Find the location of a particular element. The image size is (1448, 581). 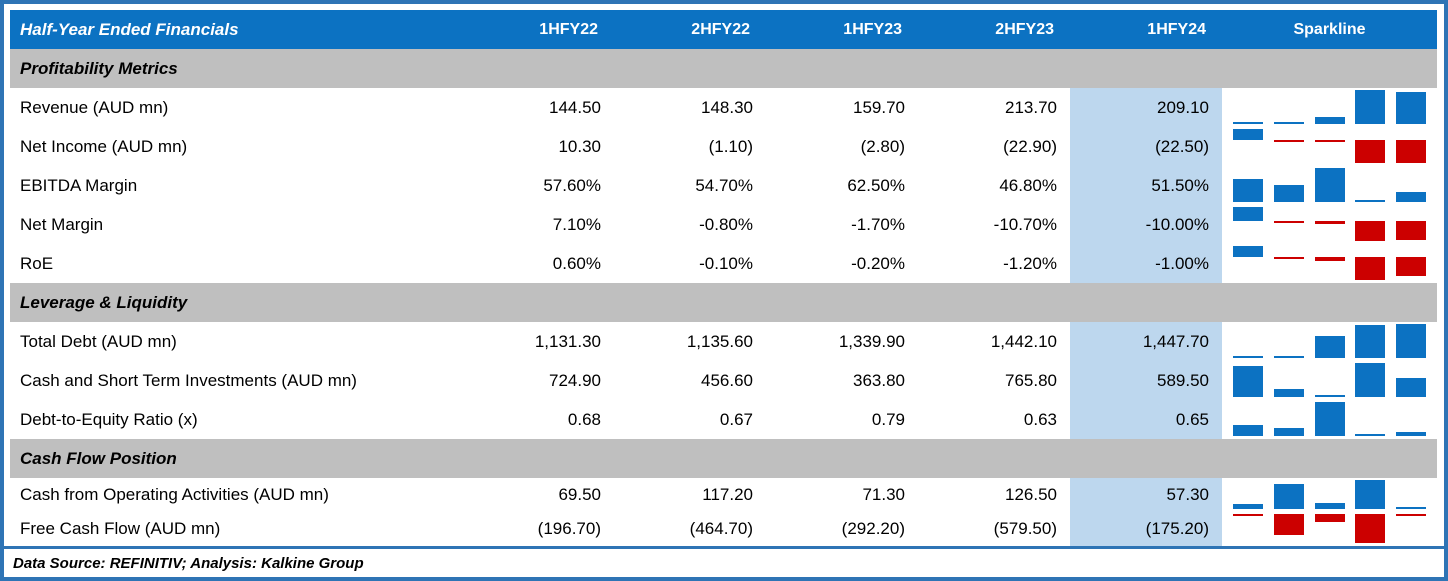

value-cell: (292.20) is located at coordinates (873, 528).